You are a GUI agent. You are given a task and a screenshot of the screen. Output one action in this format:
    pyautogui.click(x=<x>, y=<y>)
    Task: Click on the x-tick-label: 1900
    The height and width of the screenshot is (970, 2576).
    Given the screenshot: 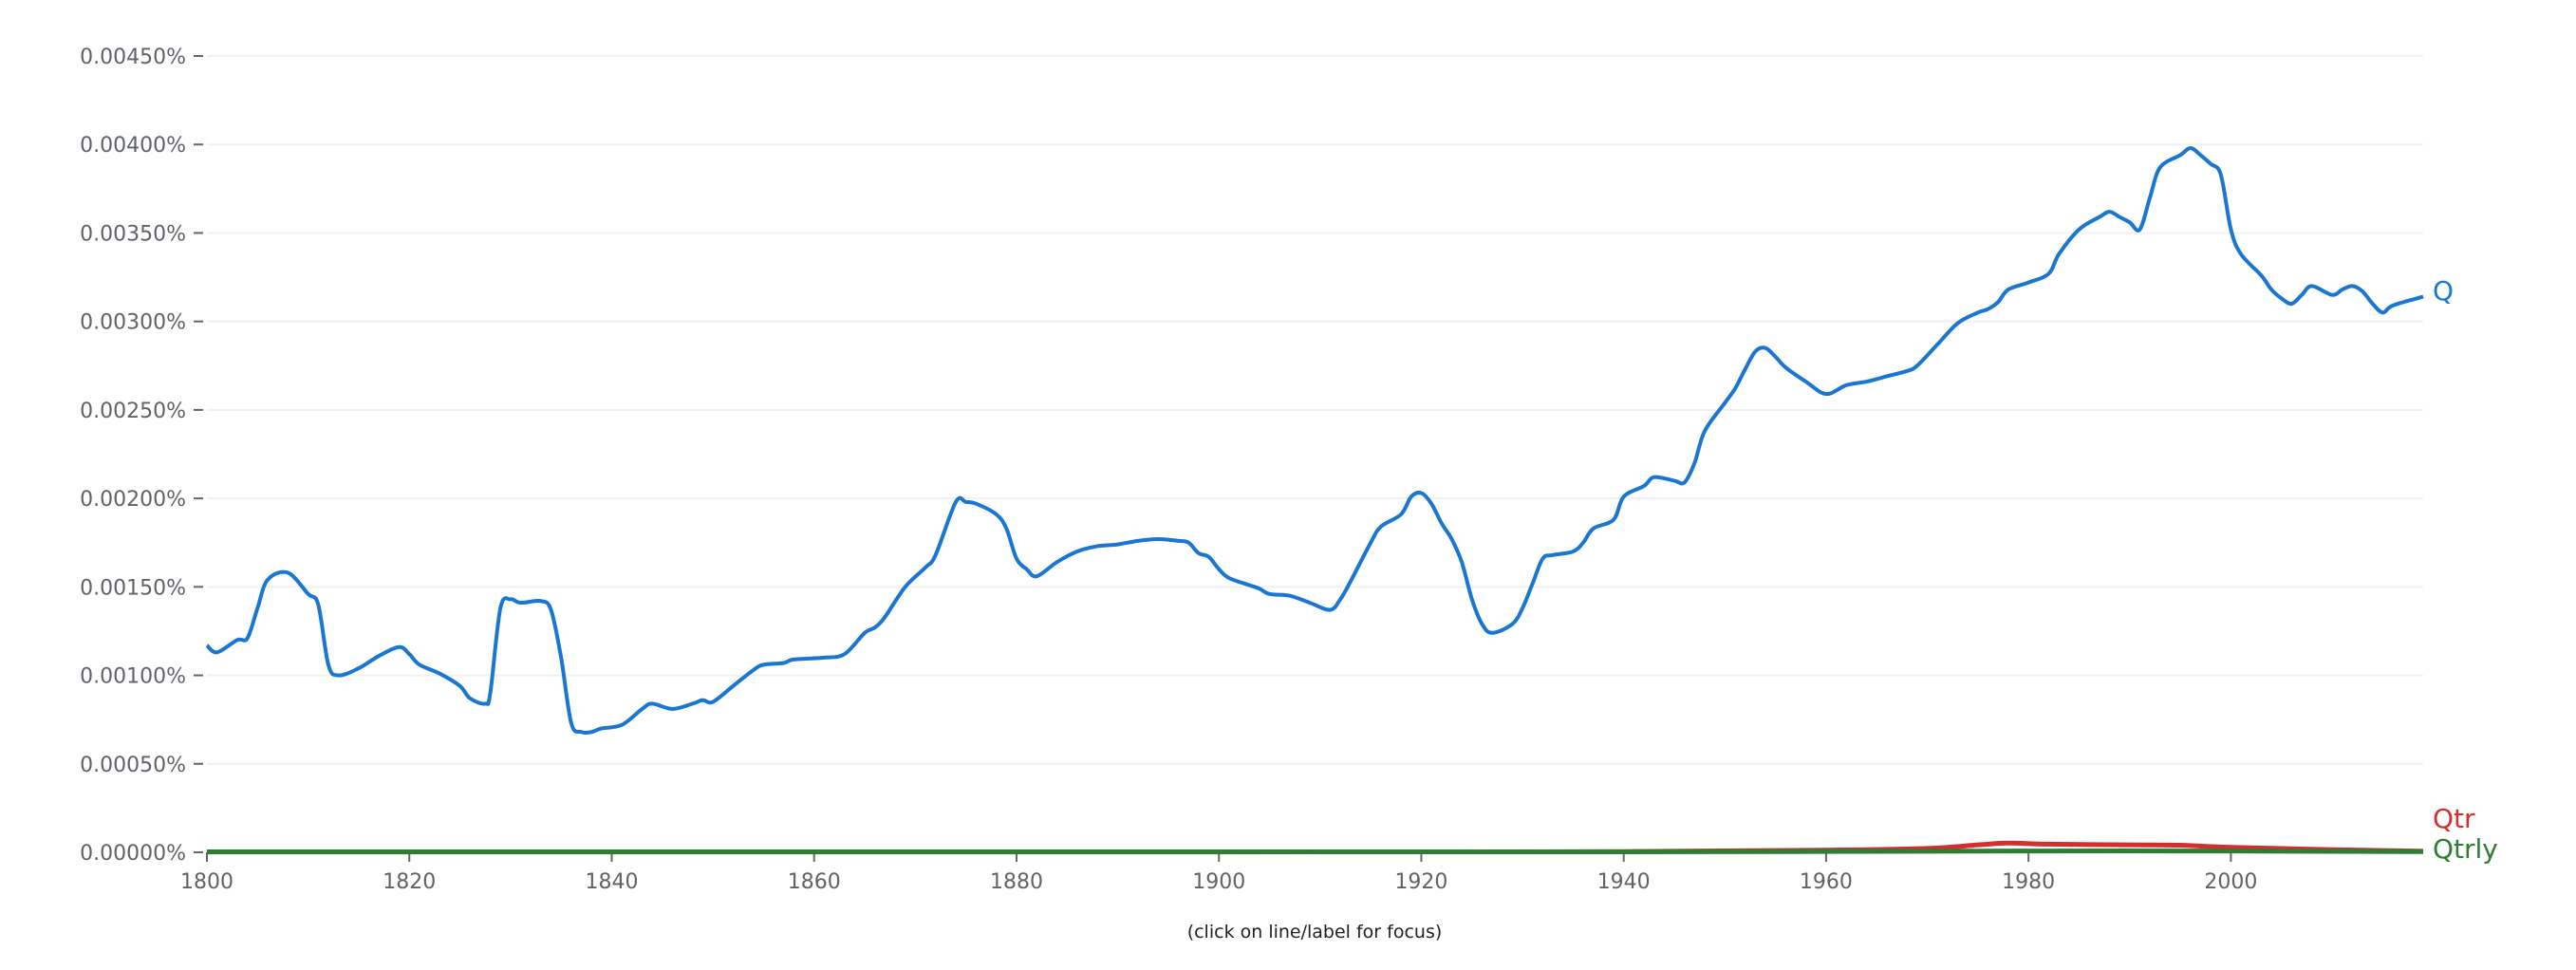 What is the action you would take?
    pyautogui.click(x=1218, y=882)
    